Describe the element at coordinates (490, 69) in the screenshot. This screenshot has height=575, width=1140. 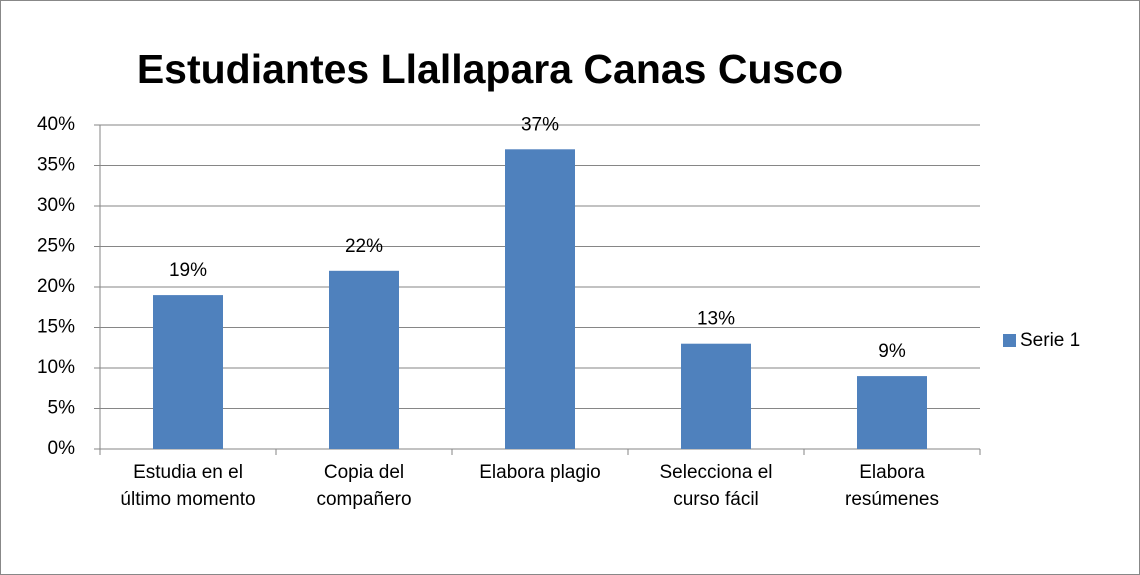
I see `chart-title: Estudiantes Llallapara Canas Cusco` at that location.